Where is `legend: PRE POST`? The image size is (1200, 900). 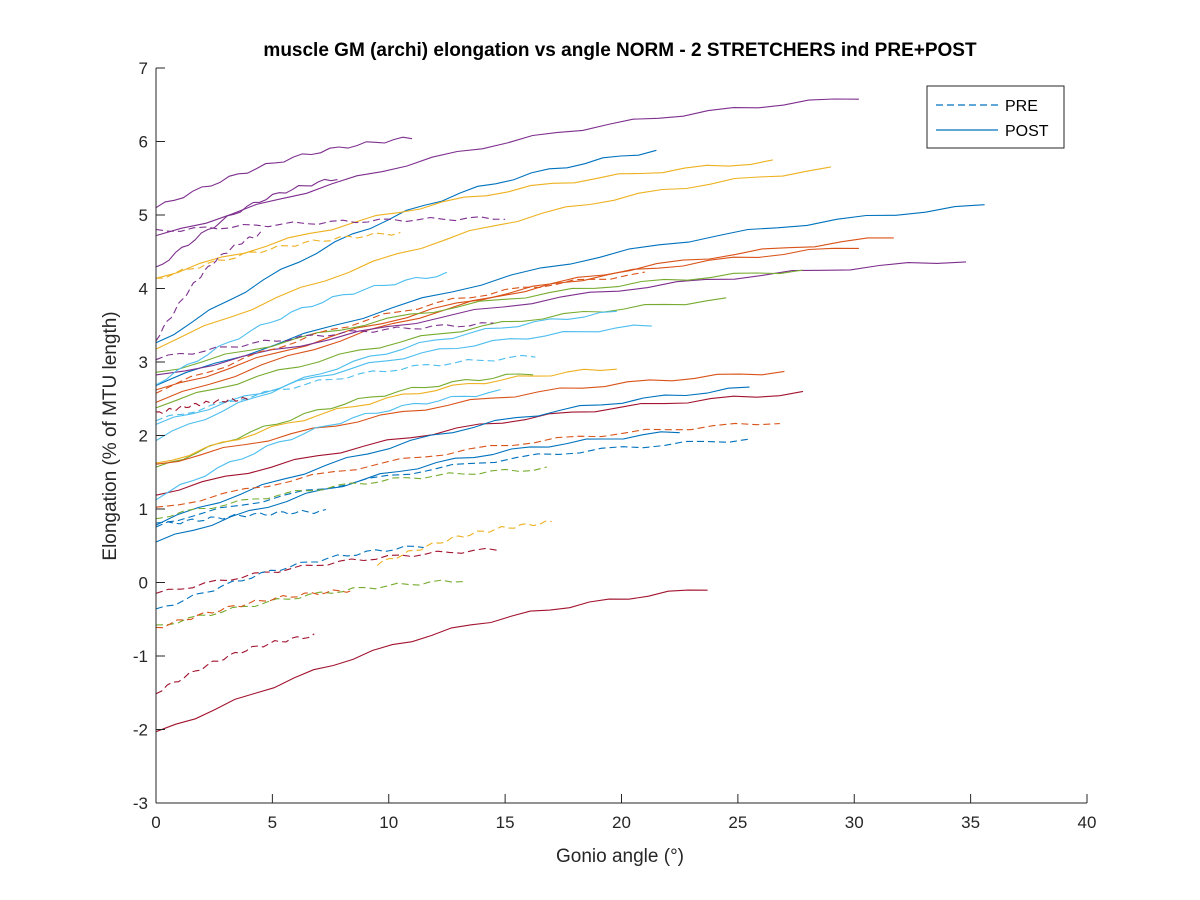 legend: PRE POST is located at coordinates (995, 117).